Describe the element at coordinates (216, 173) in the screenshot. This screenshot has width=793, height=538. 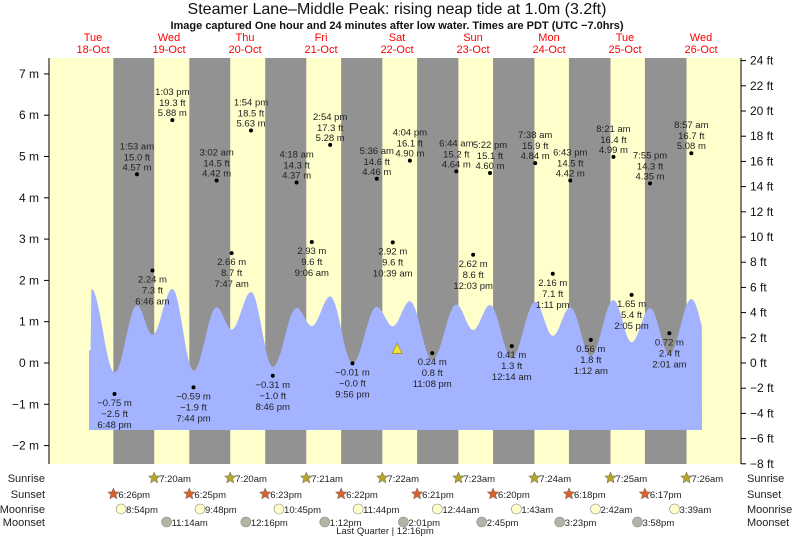
I see `tide-label-m: 4.42 m` at that location.